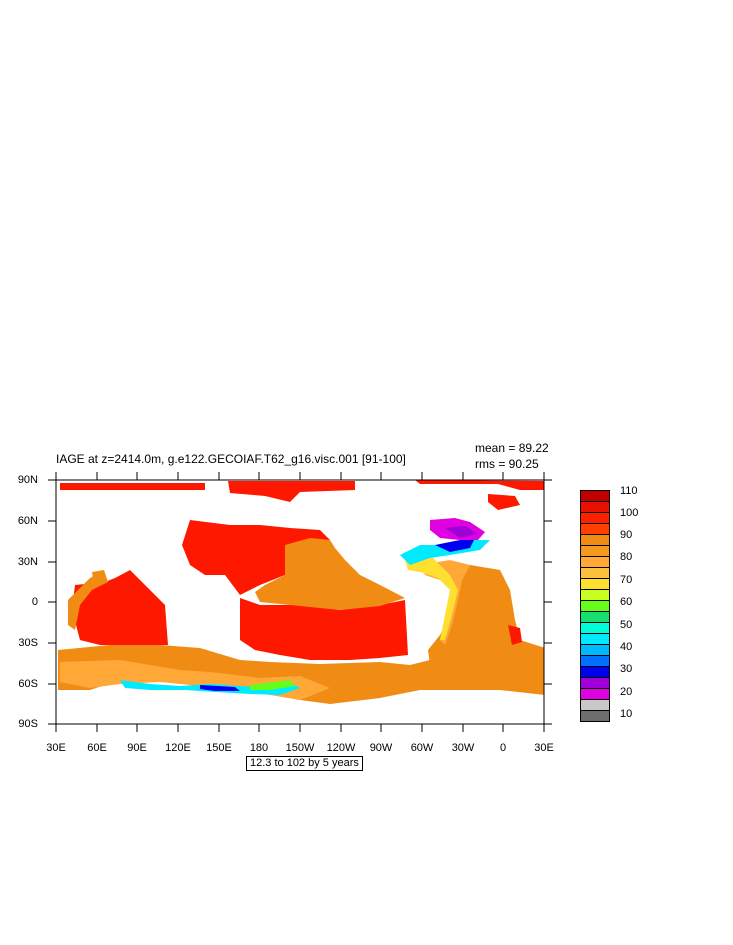 The width and height of the screenshot is (733, 945). Describe the element at coordinates (504, 502) in the screenshot. I see `nordic-sea` at that location.